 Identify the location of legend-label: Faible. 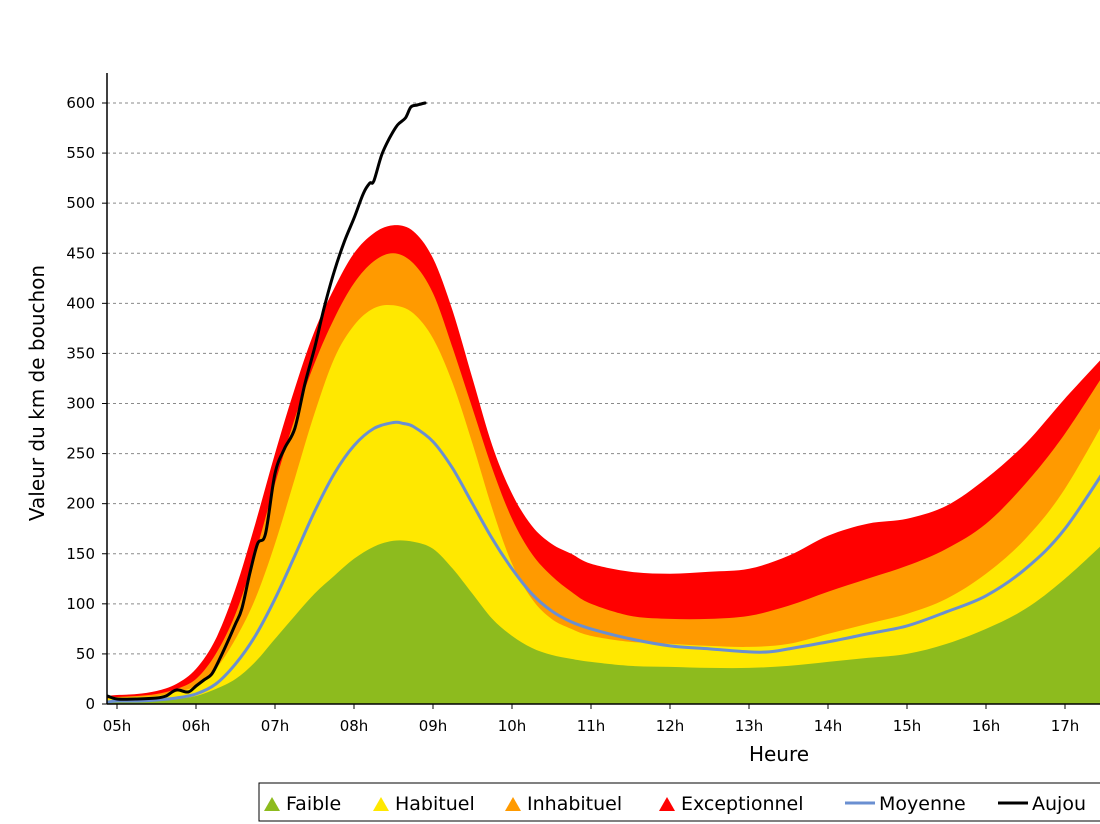
(313, 804).